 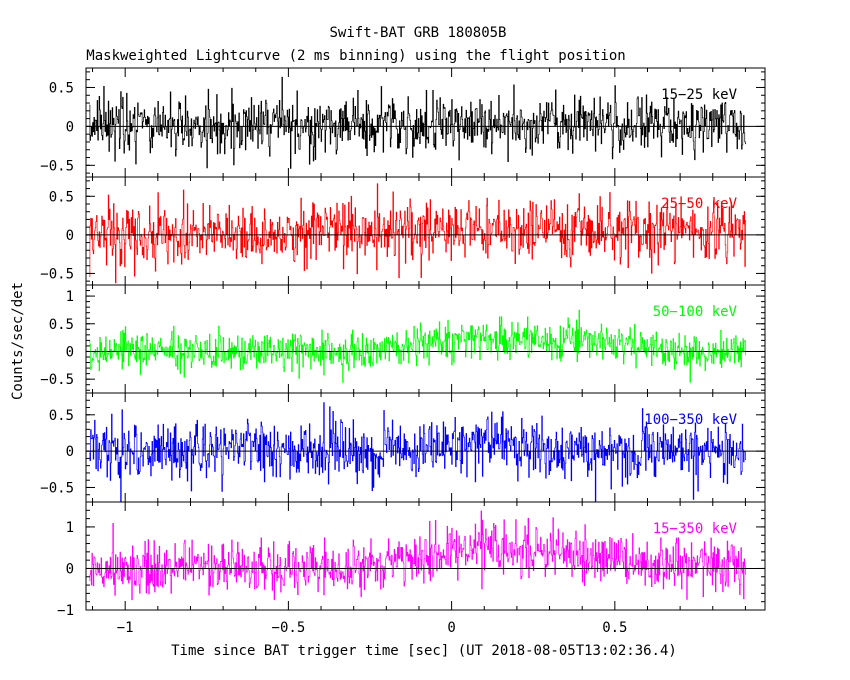 I want to click on band-label: 100−350 keV, so click(x=690, y=420).